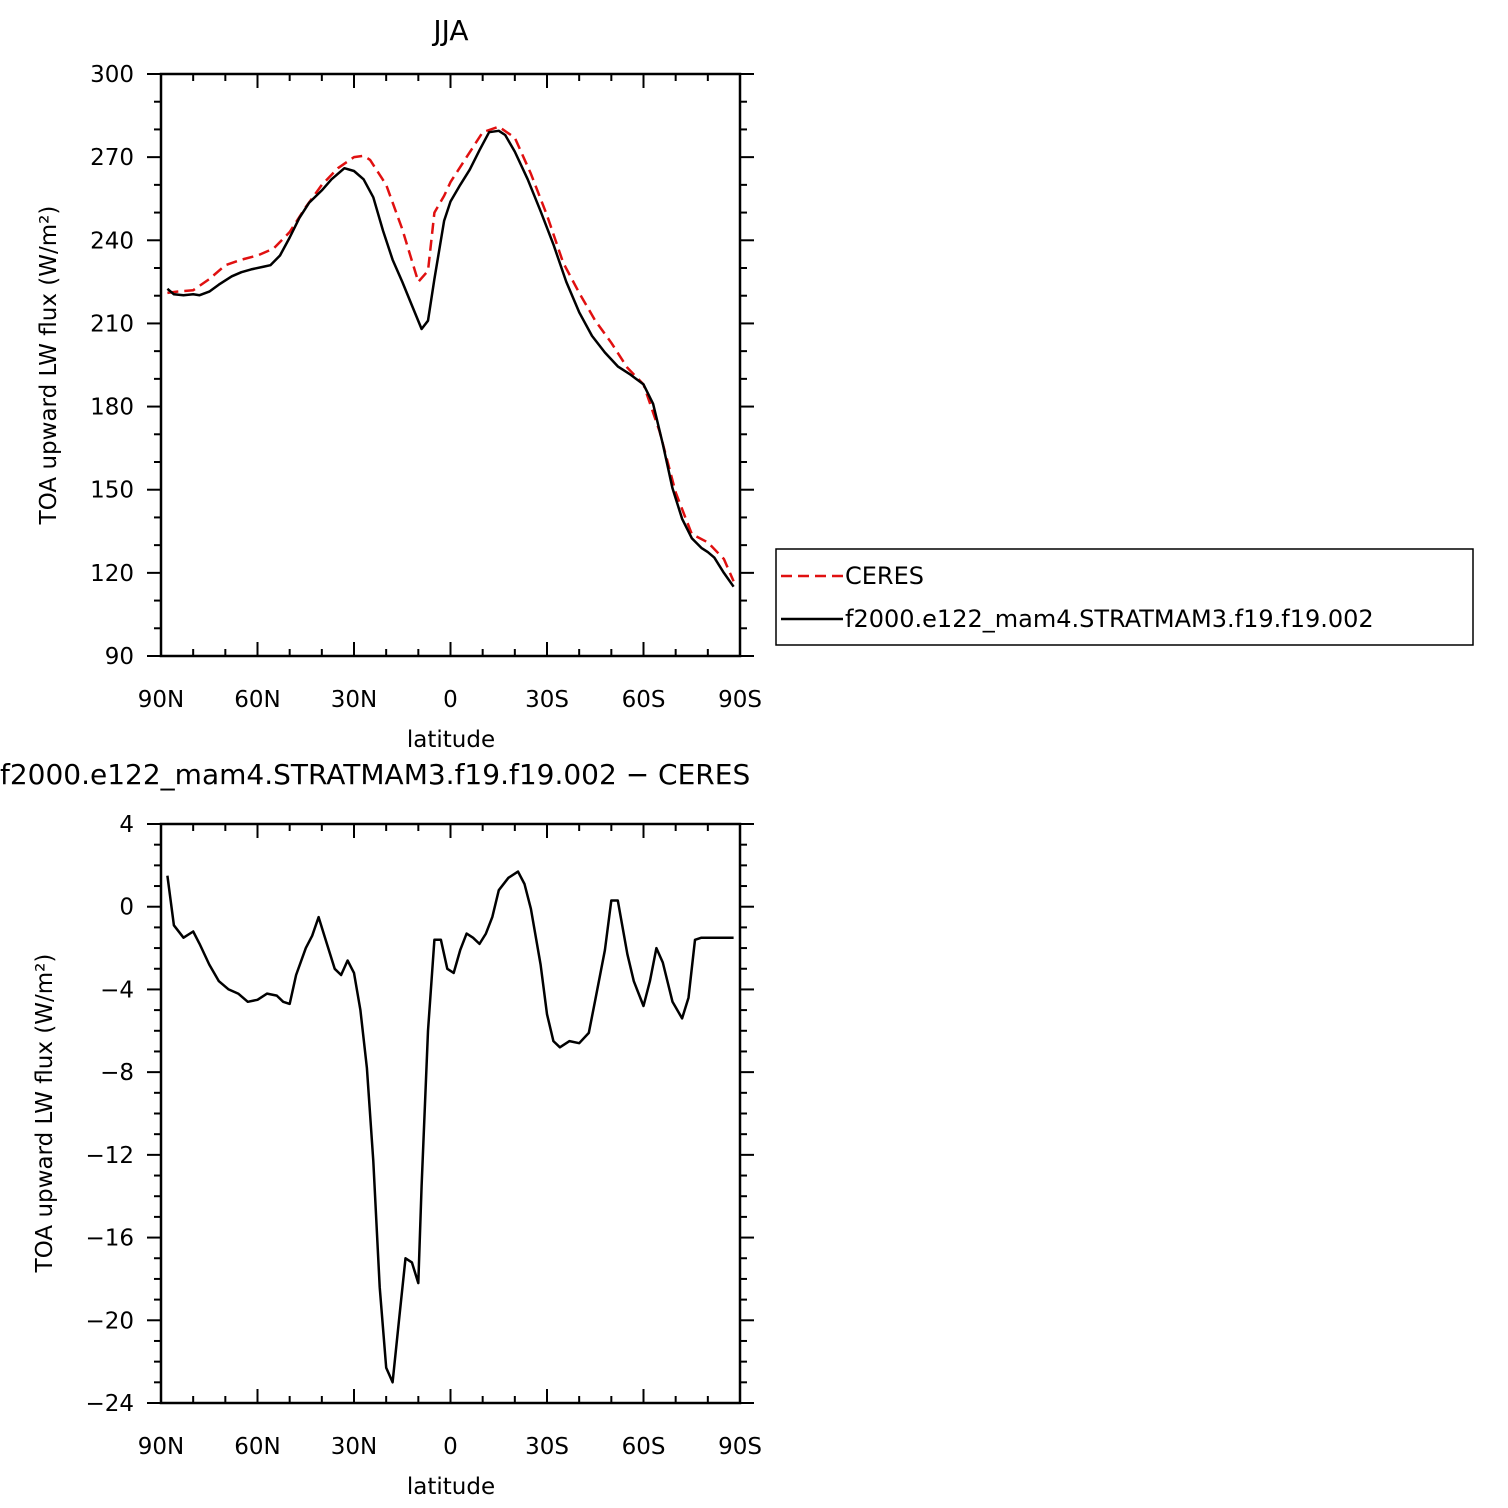 Image resolution: width=1508 pixels, height=1508 pixels. I want to click on top-chart-title: JJA, so click(449, 30).